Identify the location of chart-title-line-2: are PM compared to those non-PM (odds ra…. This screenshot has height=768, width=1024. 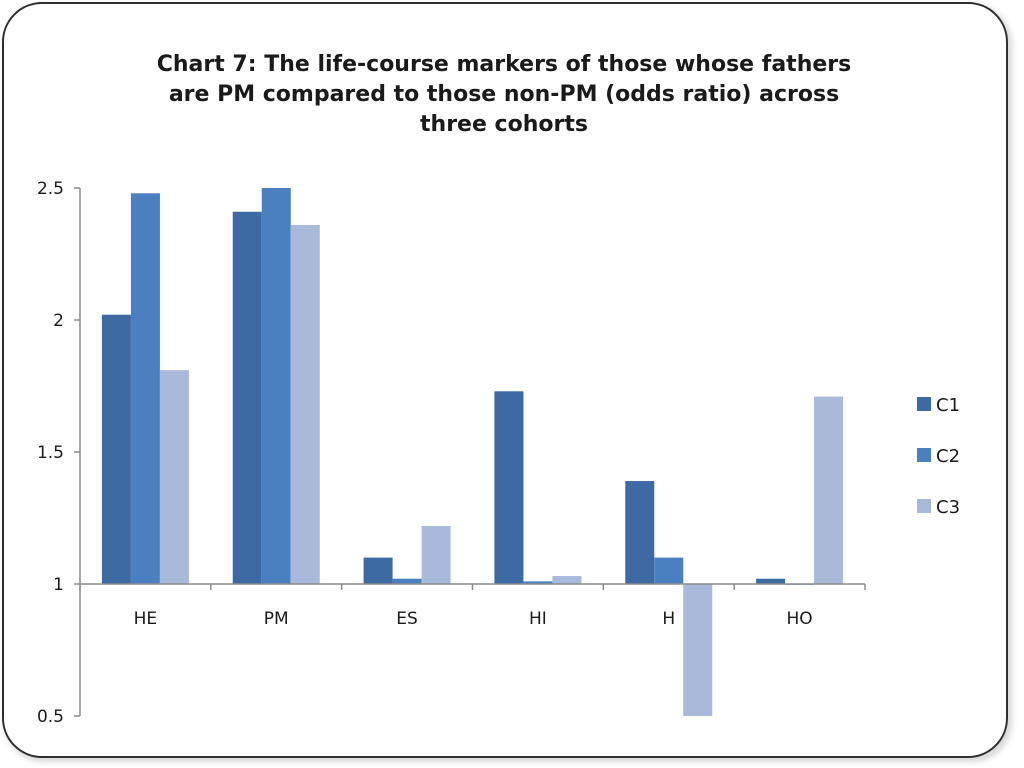
(504, 94).